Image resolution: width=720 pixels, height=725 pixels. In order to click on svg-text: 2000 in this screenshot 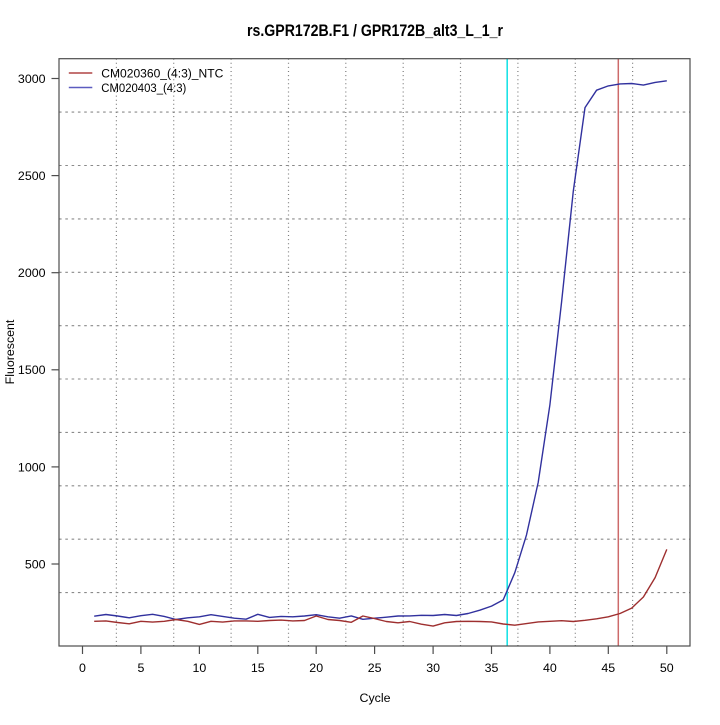, I will do `click(32, 273)`.